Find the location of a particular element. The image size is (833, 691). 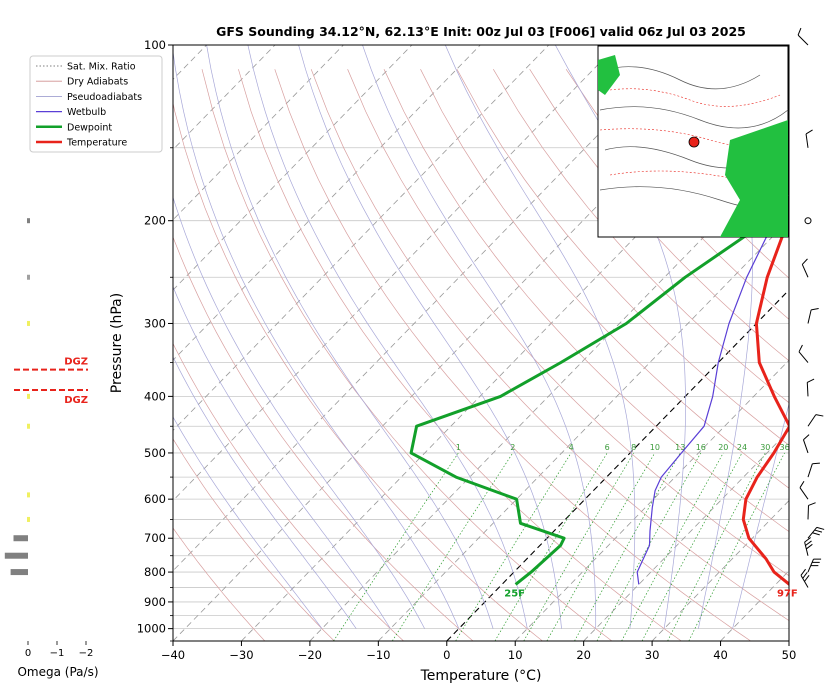

mixing-ratio-label: 20 is located at coordinates (723, 447).